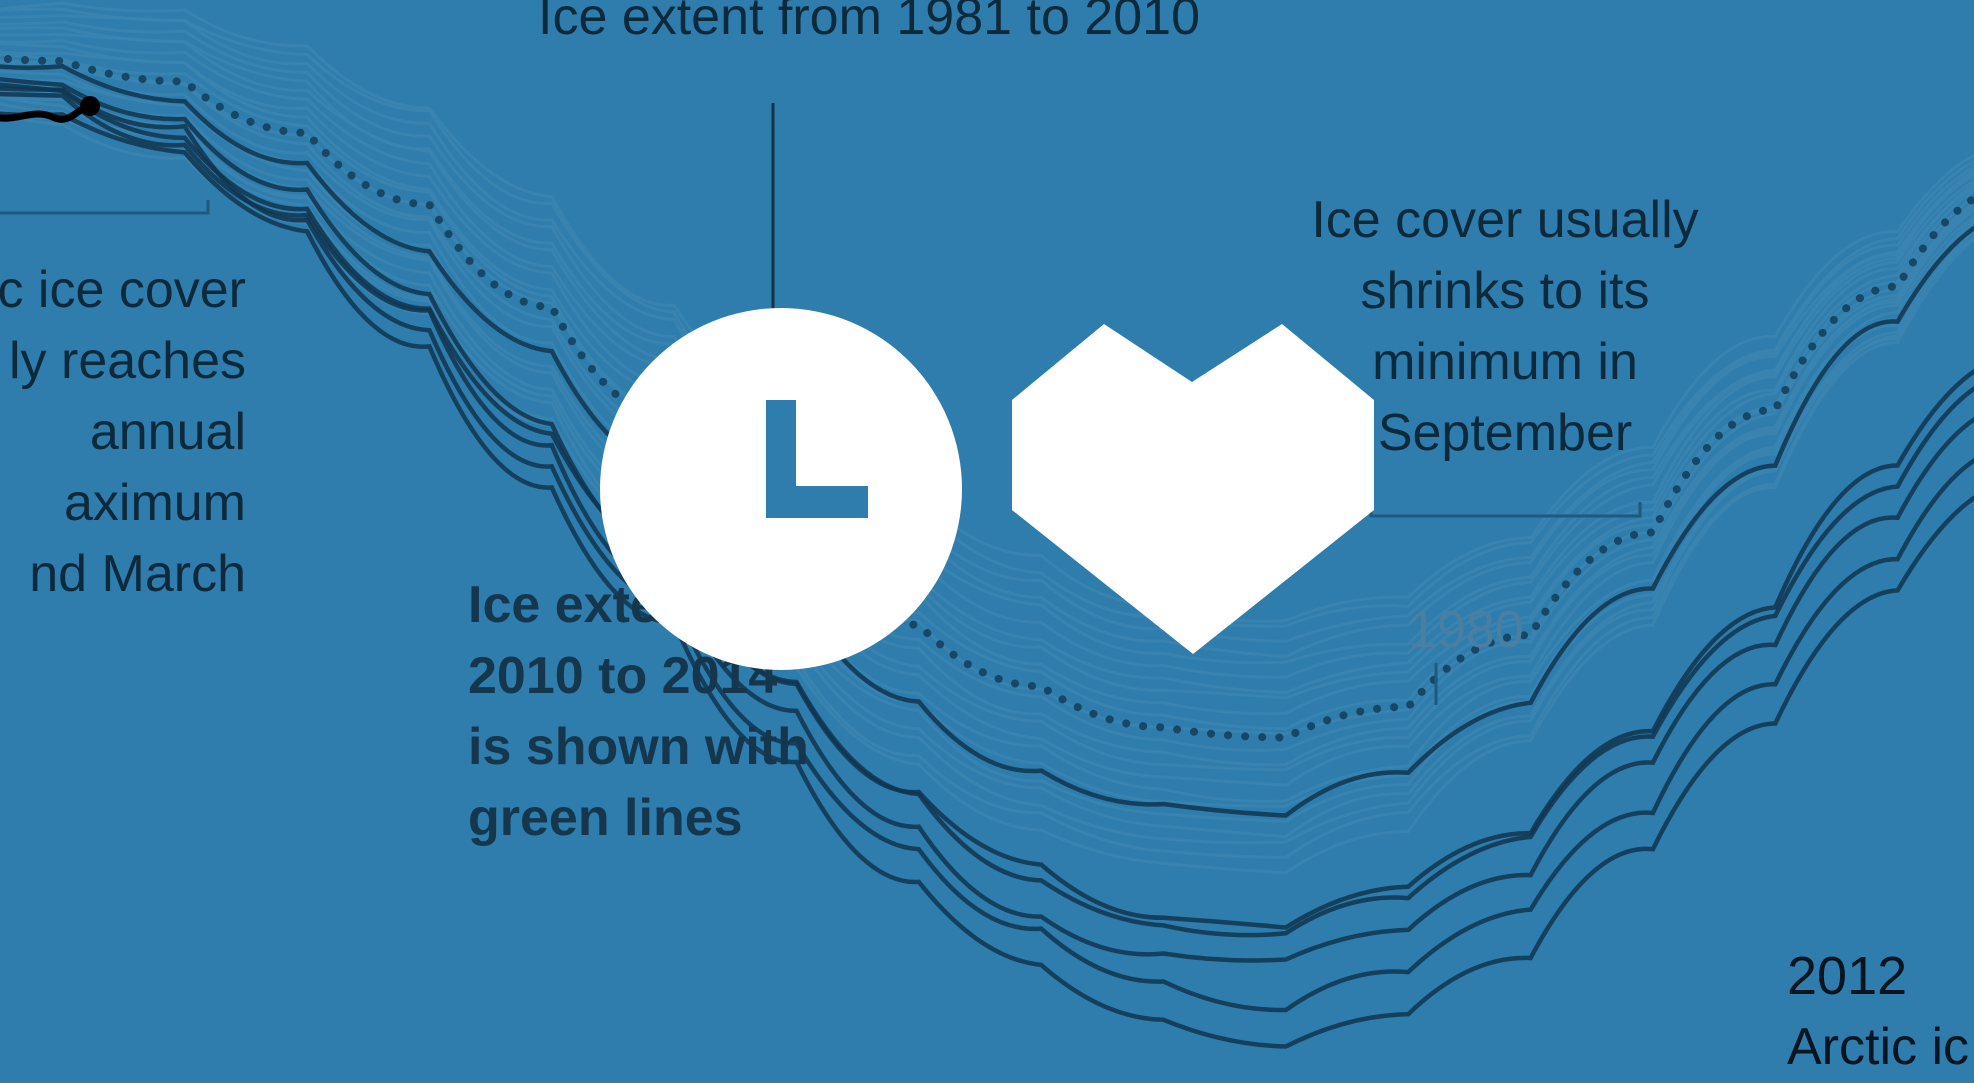  What do you see at coordinates (105, 207) in the screenshot?
I see `max-bracket` at bounding box center [105, 207].